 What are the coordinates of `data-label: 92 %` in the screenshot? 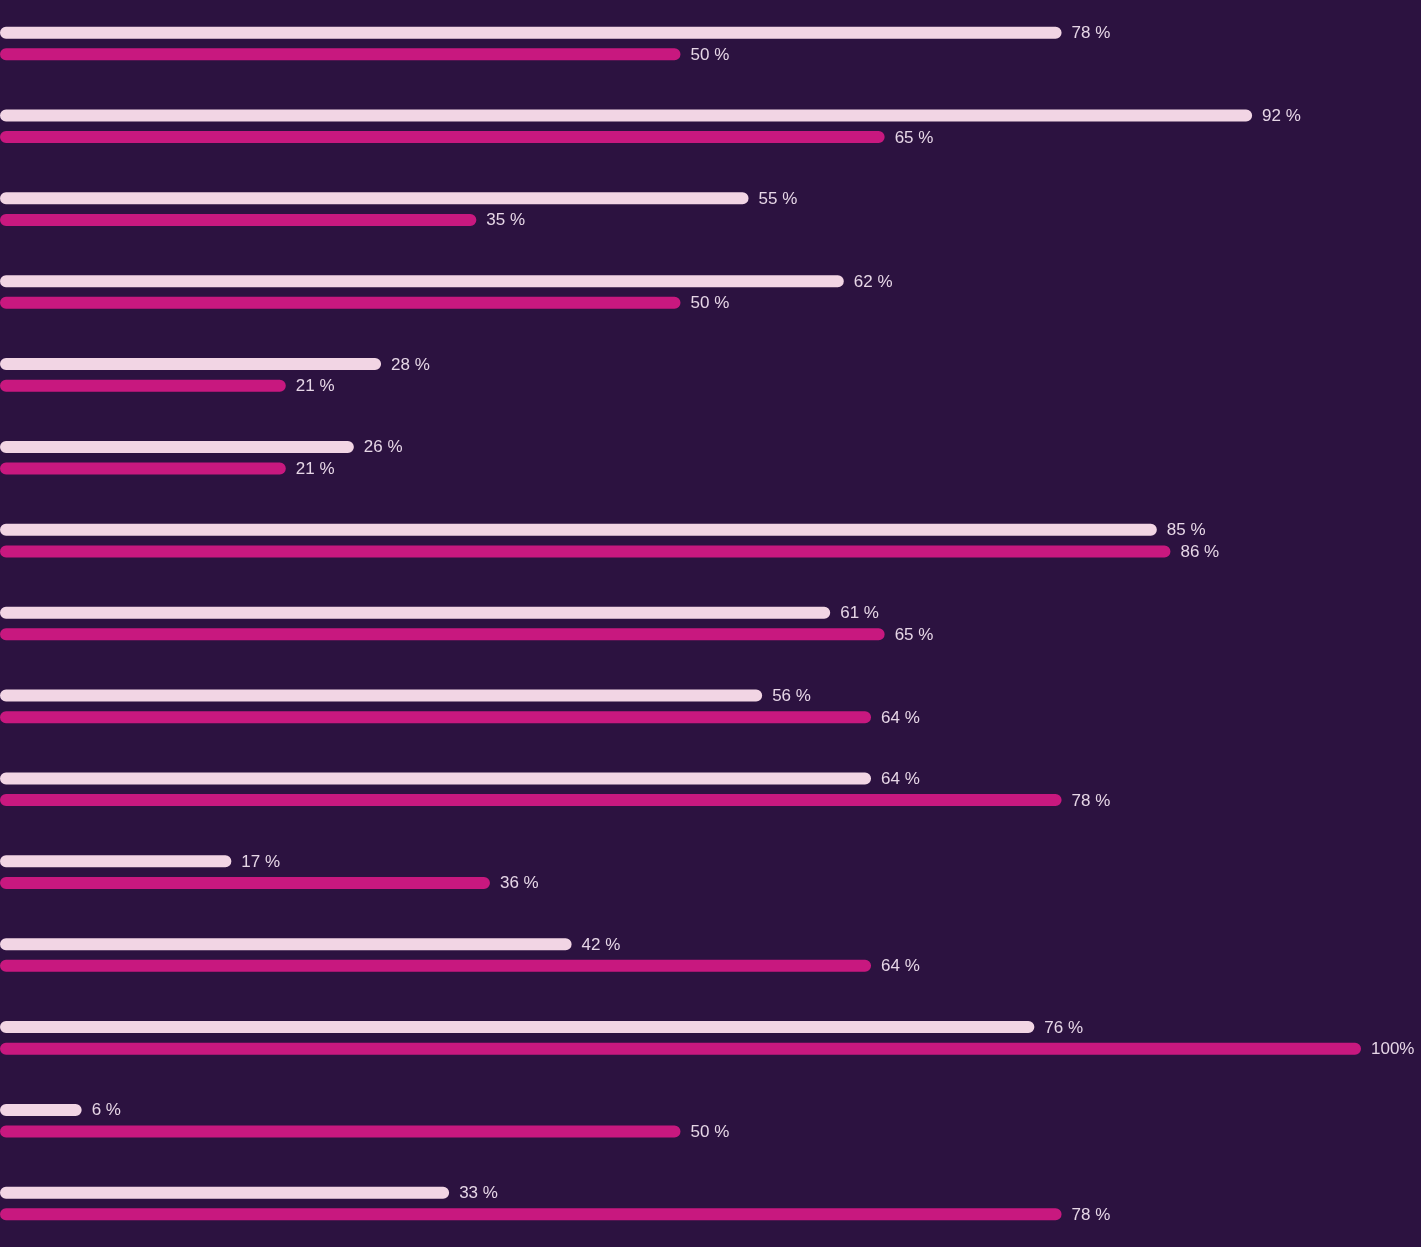 It's located at (1281, 115).